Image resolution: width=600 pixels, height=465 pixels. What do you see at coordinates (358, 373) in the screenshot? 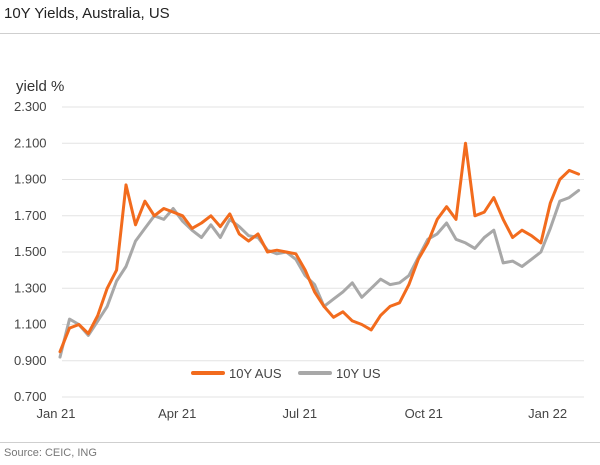
I see `legend-label: 10Y US` at bounding box center [358, 373].